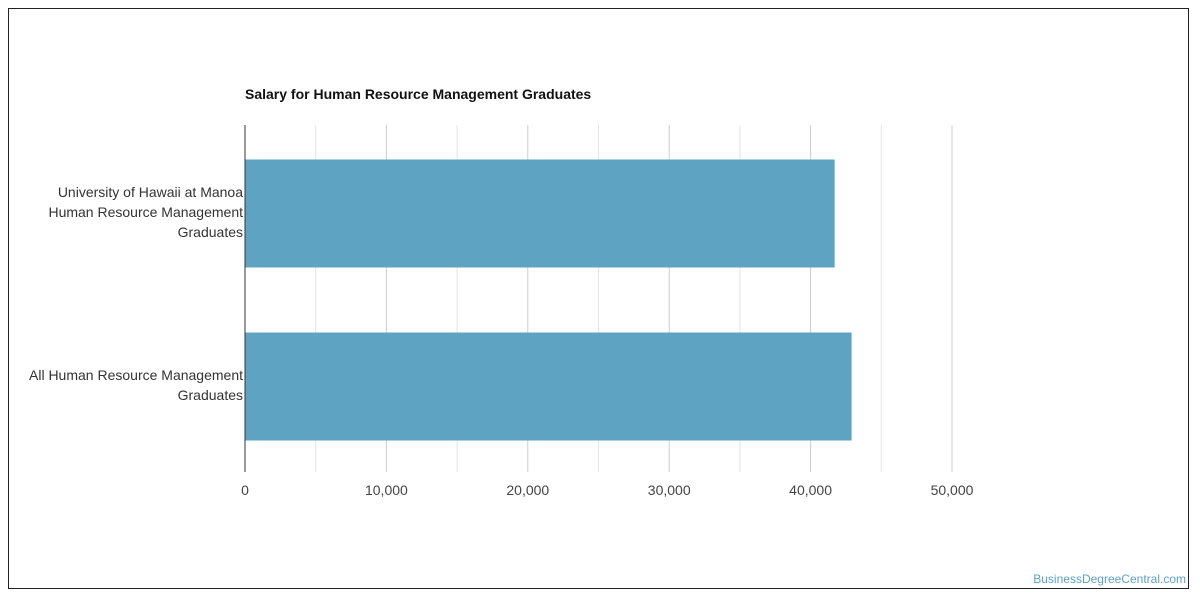  I want to click on watermark: BusinessDegreeCentral.com, so click(1109, 579).